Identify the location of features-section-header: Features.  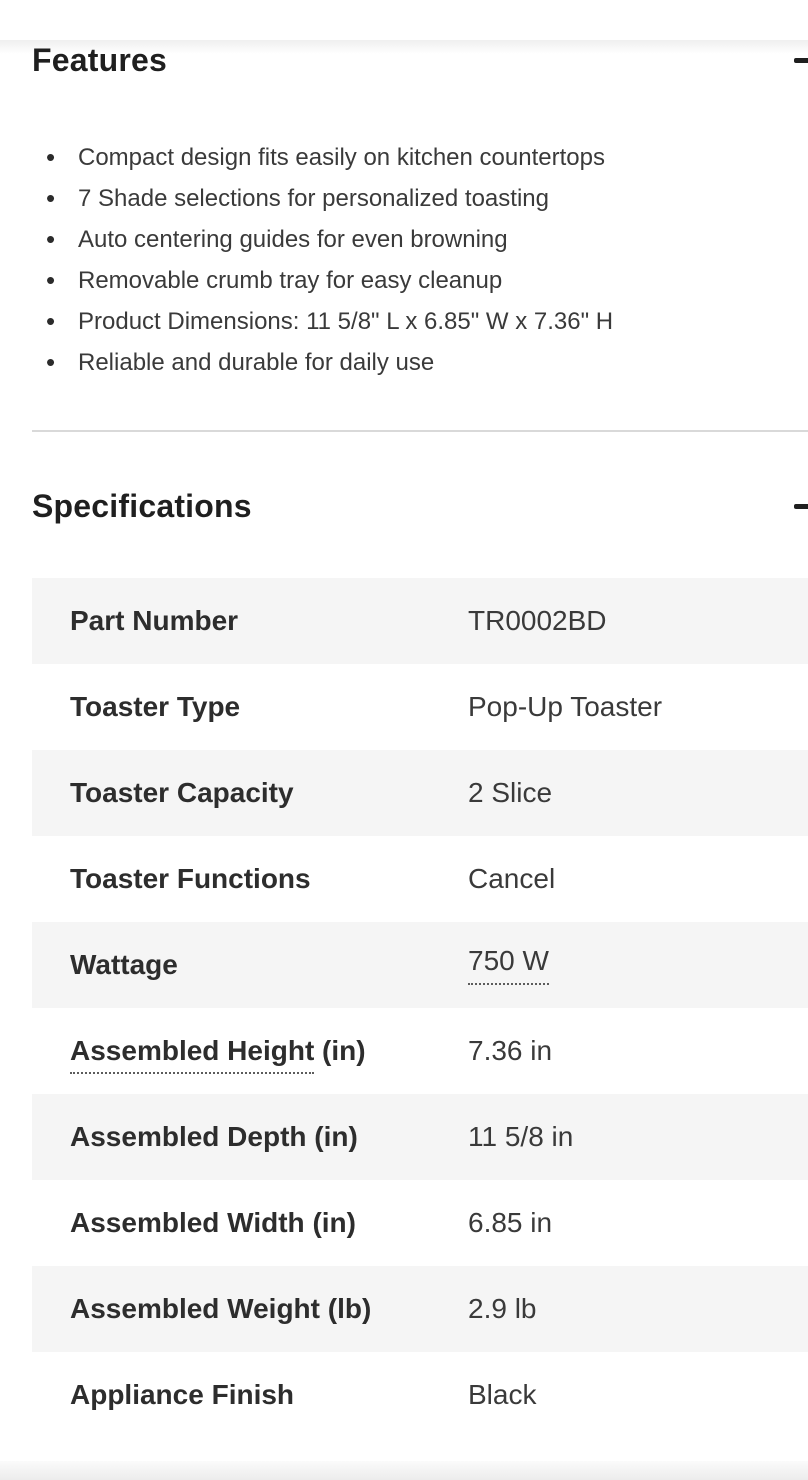
(420, 60).